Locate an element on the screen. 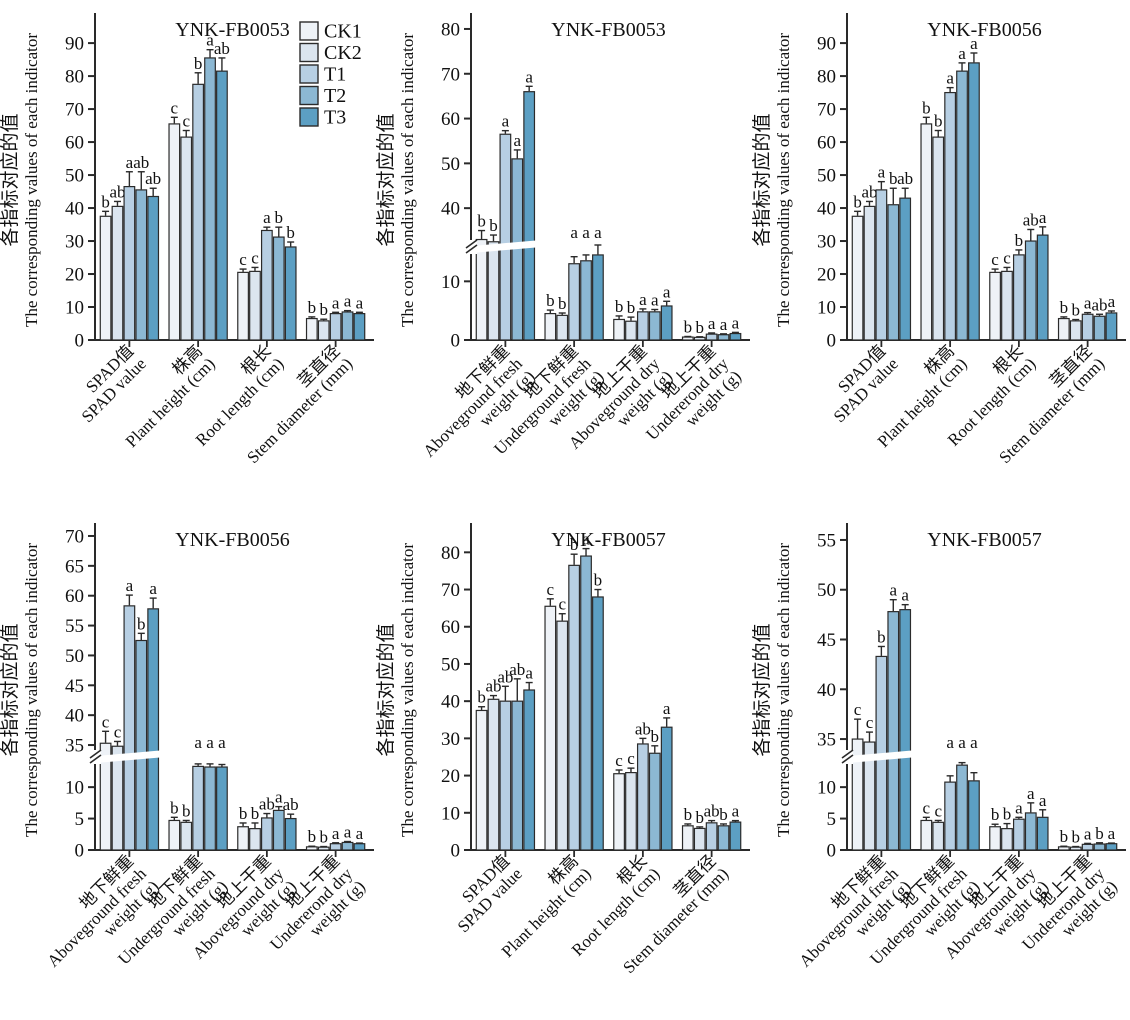  y-tick-label: 0 is located at coordinates (80, 341).